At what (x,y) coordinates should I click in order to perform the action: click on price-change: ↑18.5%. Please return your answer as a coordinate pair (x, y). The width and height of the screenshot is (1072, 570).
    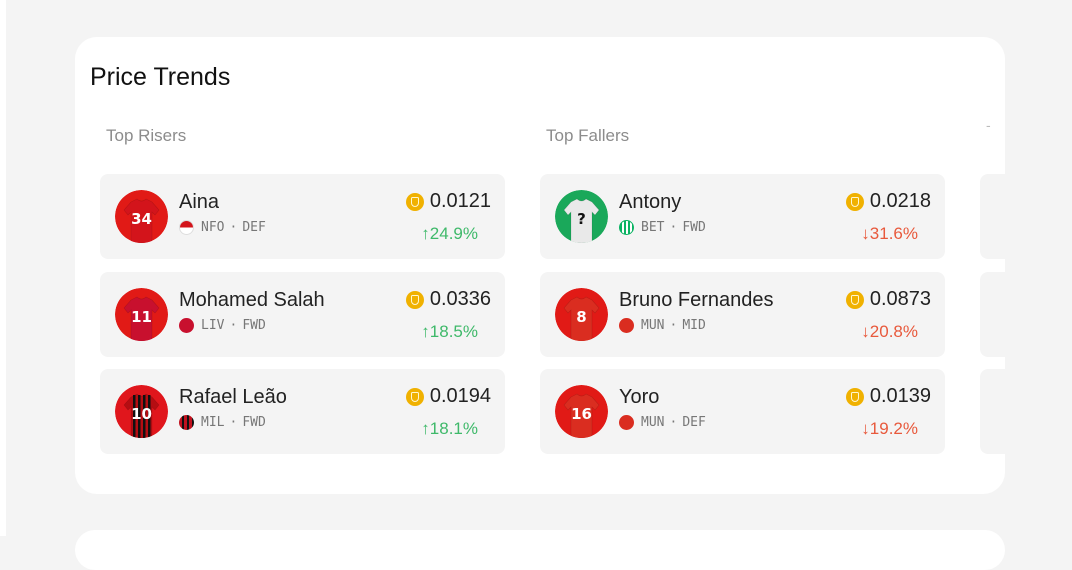
    Looking at the image, I should click on (449, 332).